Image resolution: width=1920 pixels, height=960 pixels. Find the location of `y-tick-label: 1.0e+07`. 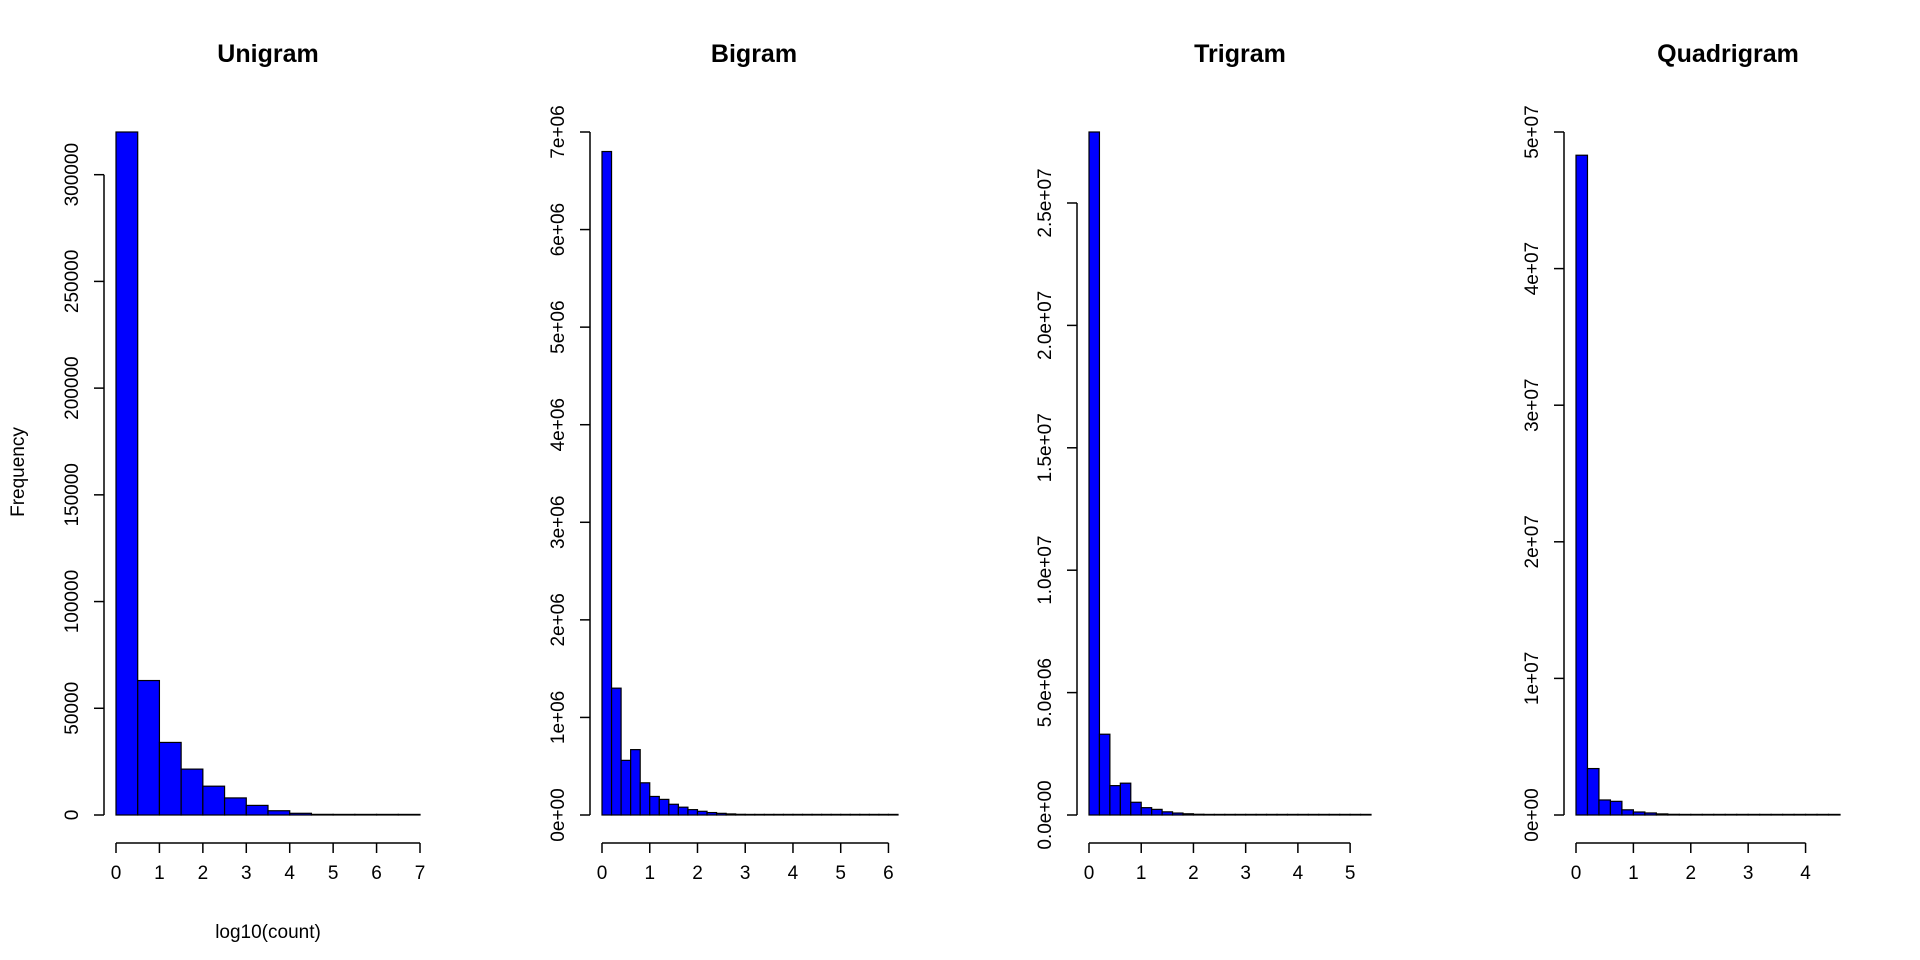

y-tick-label: 1.0e+07 is located at coordinates (1045, 570).